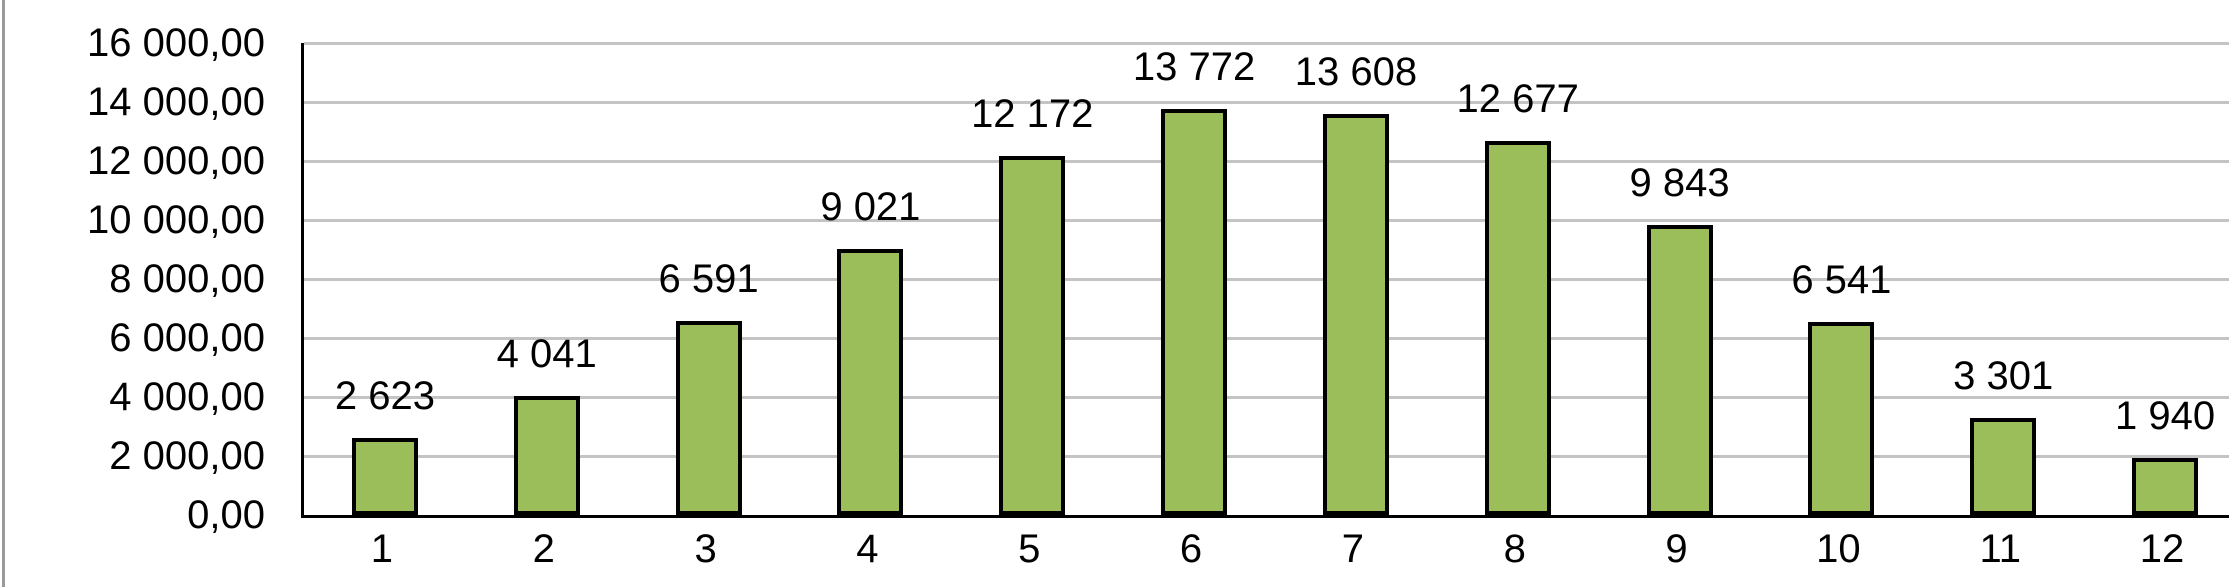  Describe the element at coordinates (382, 549) in the screenshot. I see `x-axis-tick-label: 1` at that location.